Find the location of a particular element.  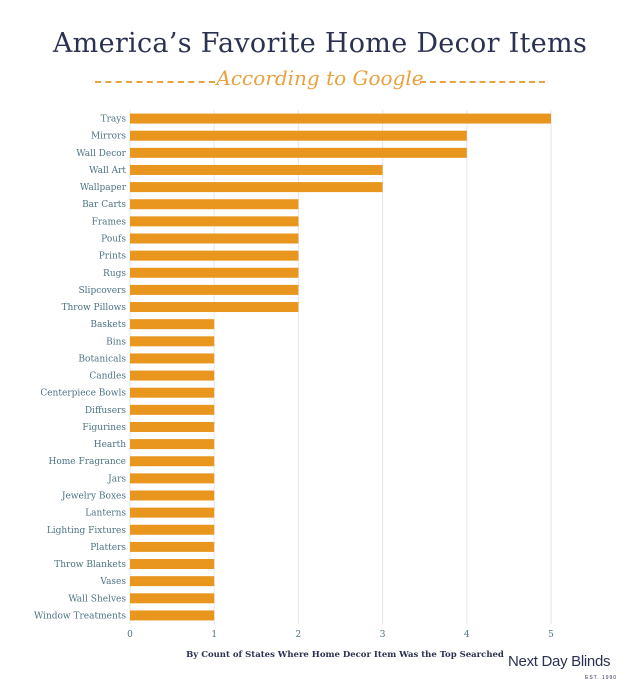

category-label: Vases is located at coordinates (112, 582).